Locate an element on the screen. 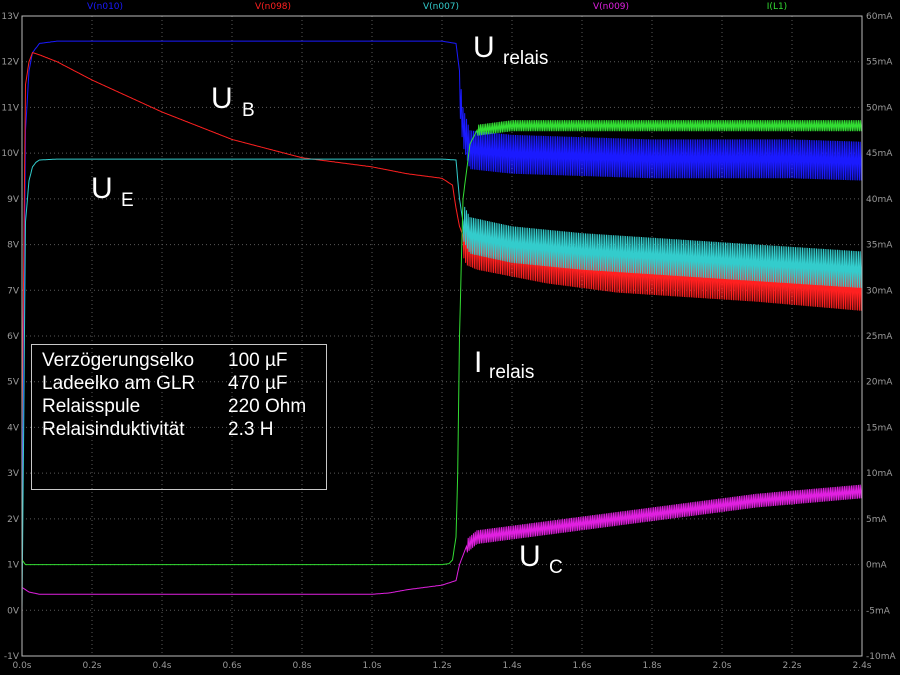 The height and width of the screenshot is (675, 900). y2-tick-label: 10mA is located at coordinates (879, 474).